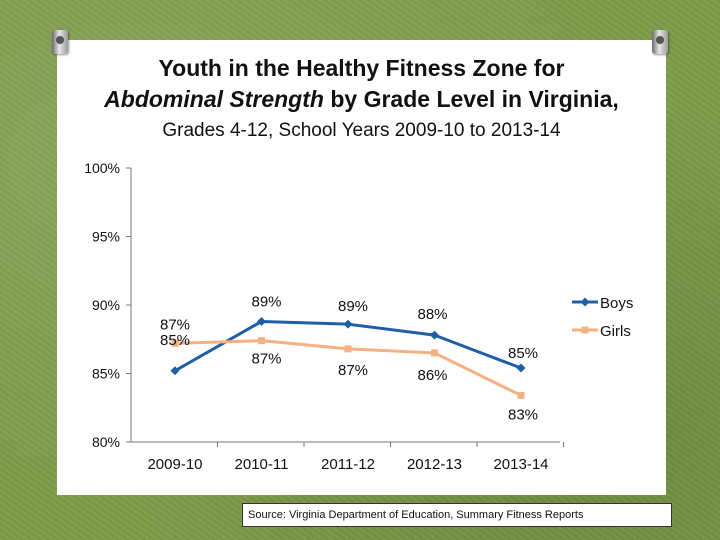 The height and width of the screenshot is (540, 720). Describe the element at coordinates (432, 314) in the screenshot. I see `data-label-boys: 88%` at that location.